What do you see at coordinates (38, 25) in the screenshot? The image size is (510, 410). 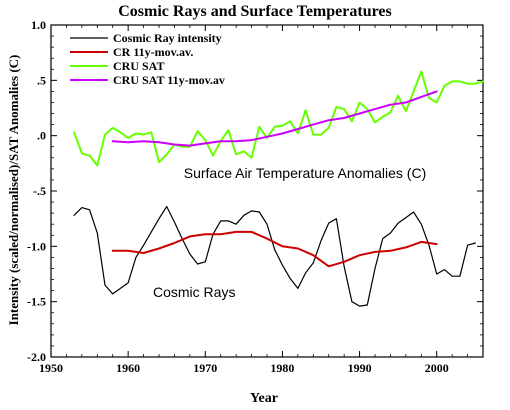 I see `y-tick-label: 1.0` at bounding box center [38, 25].